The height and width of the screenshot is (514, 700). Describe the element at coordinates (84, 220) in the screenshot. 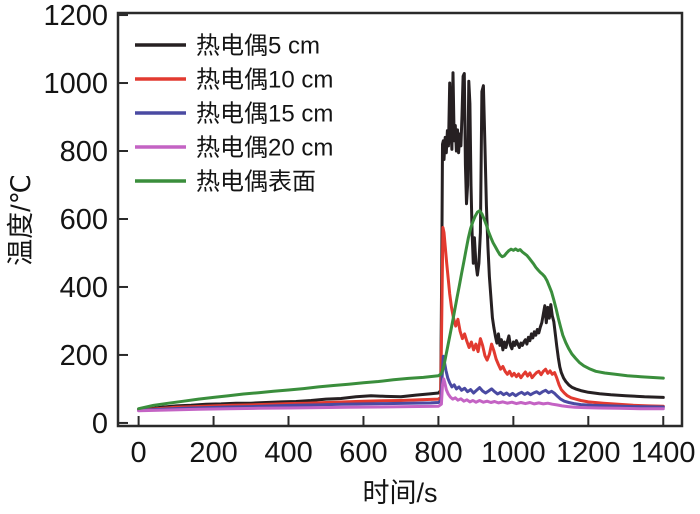

I see `y-tick-label: 600` at that location.